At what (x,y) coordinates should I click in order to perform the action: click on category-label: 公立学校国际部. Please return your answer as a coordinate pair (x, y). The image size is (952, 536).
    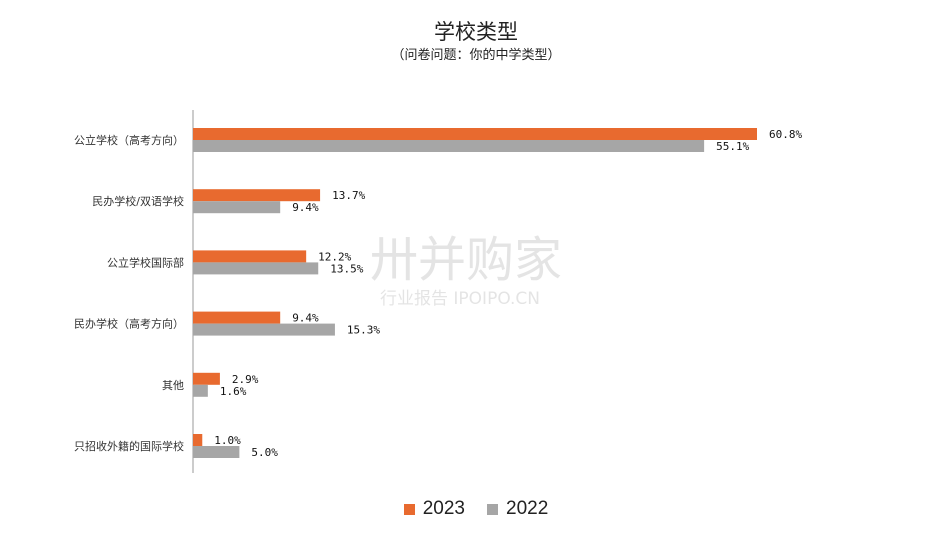
    Looking at the image, I should click on (145, 262).